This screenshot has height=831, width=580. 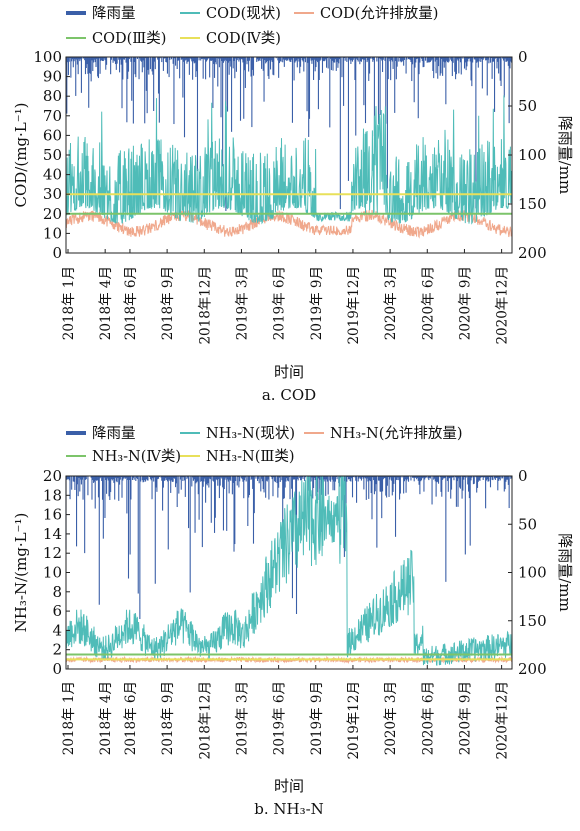 What do you see at coordinates (57, 650) in the screenshot?
I see `y-left-tick-label: 2` at bounding box center [57, 650].